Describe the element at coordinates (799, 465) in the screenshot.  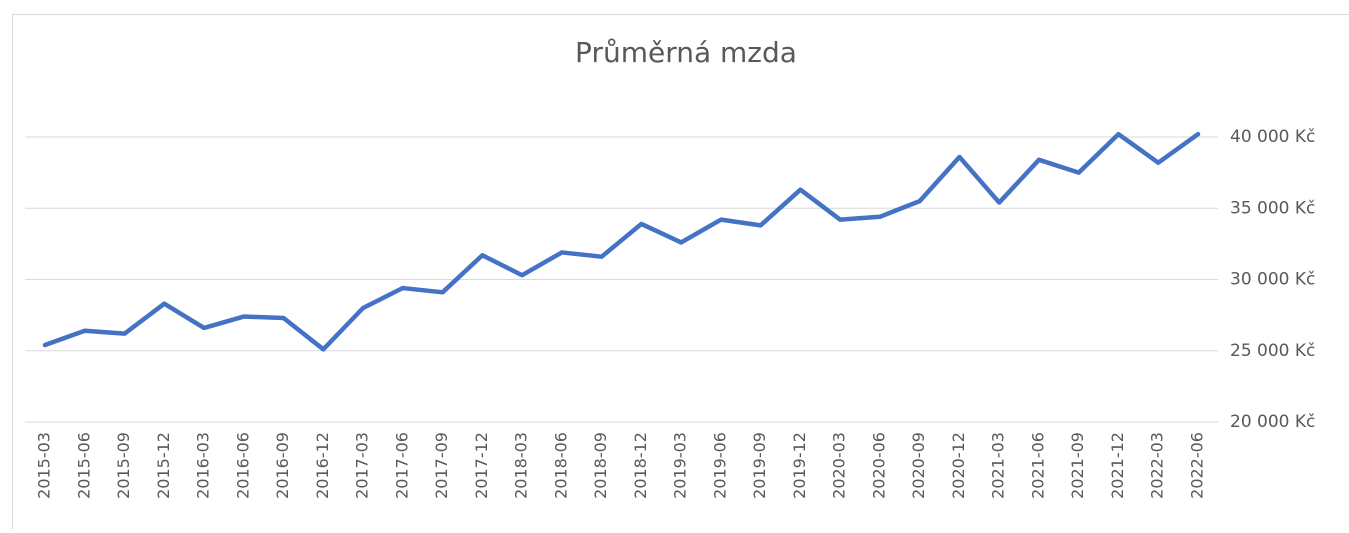
I see `x-tick-label: 2019-12` at that location.